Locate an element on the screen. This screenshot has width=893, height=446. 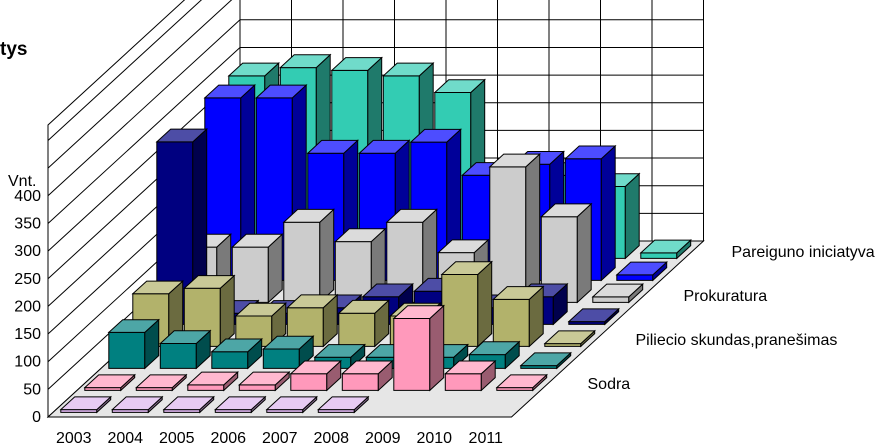
series-label: Prokuratura is located at coordinates (726, 296).